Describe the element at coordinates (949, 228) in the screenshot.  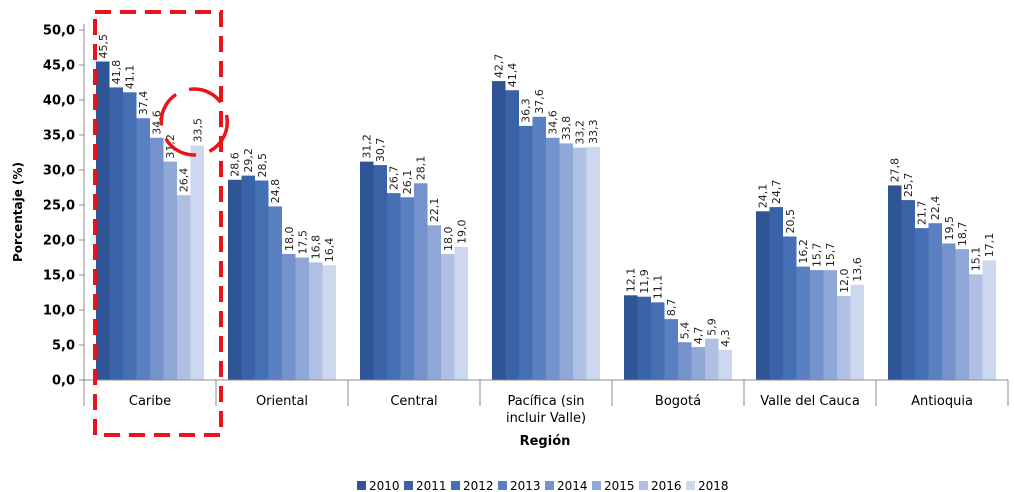
I see `bar-data-label: 19,5` at that location.